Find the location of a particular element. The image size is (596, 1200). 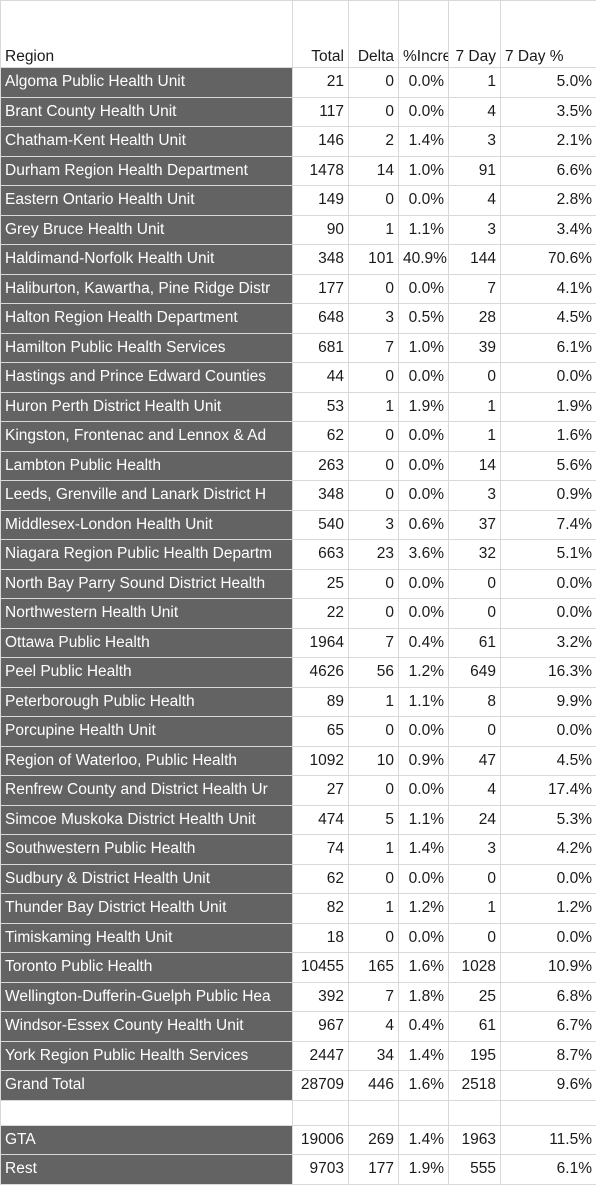

region-cell: Thunder Bay District Health Unit is located at coordinates (146, 908).